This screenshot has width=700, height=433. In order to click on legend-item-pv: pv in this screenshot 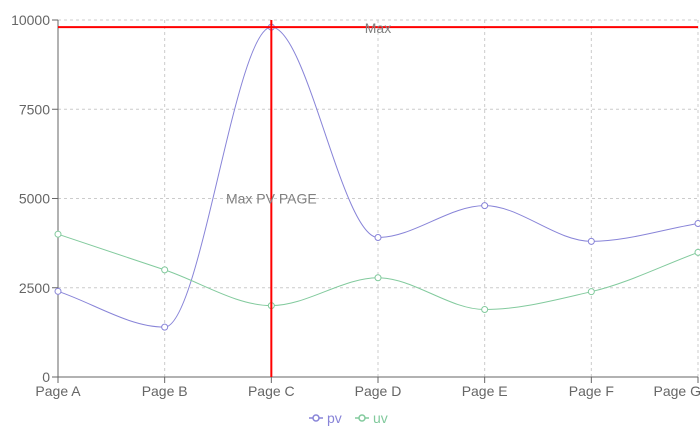, I will do `click(325, 418)`.